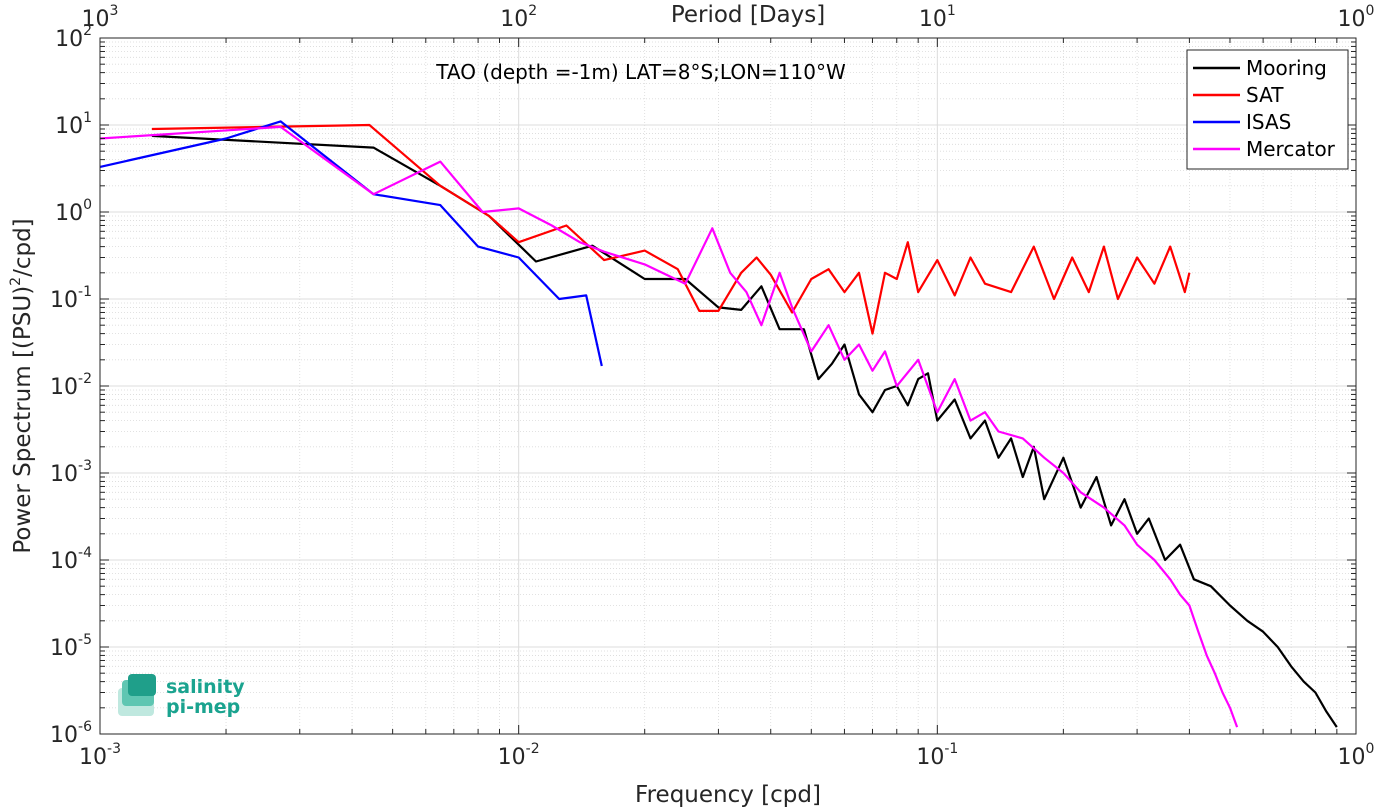 Image resolution: width=1383 pixels, height=809 pixels. Describe the element at coordinates (85, 640) in the screenshot. I see `y-tick-label-exp: -5` at that location.